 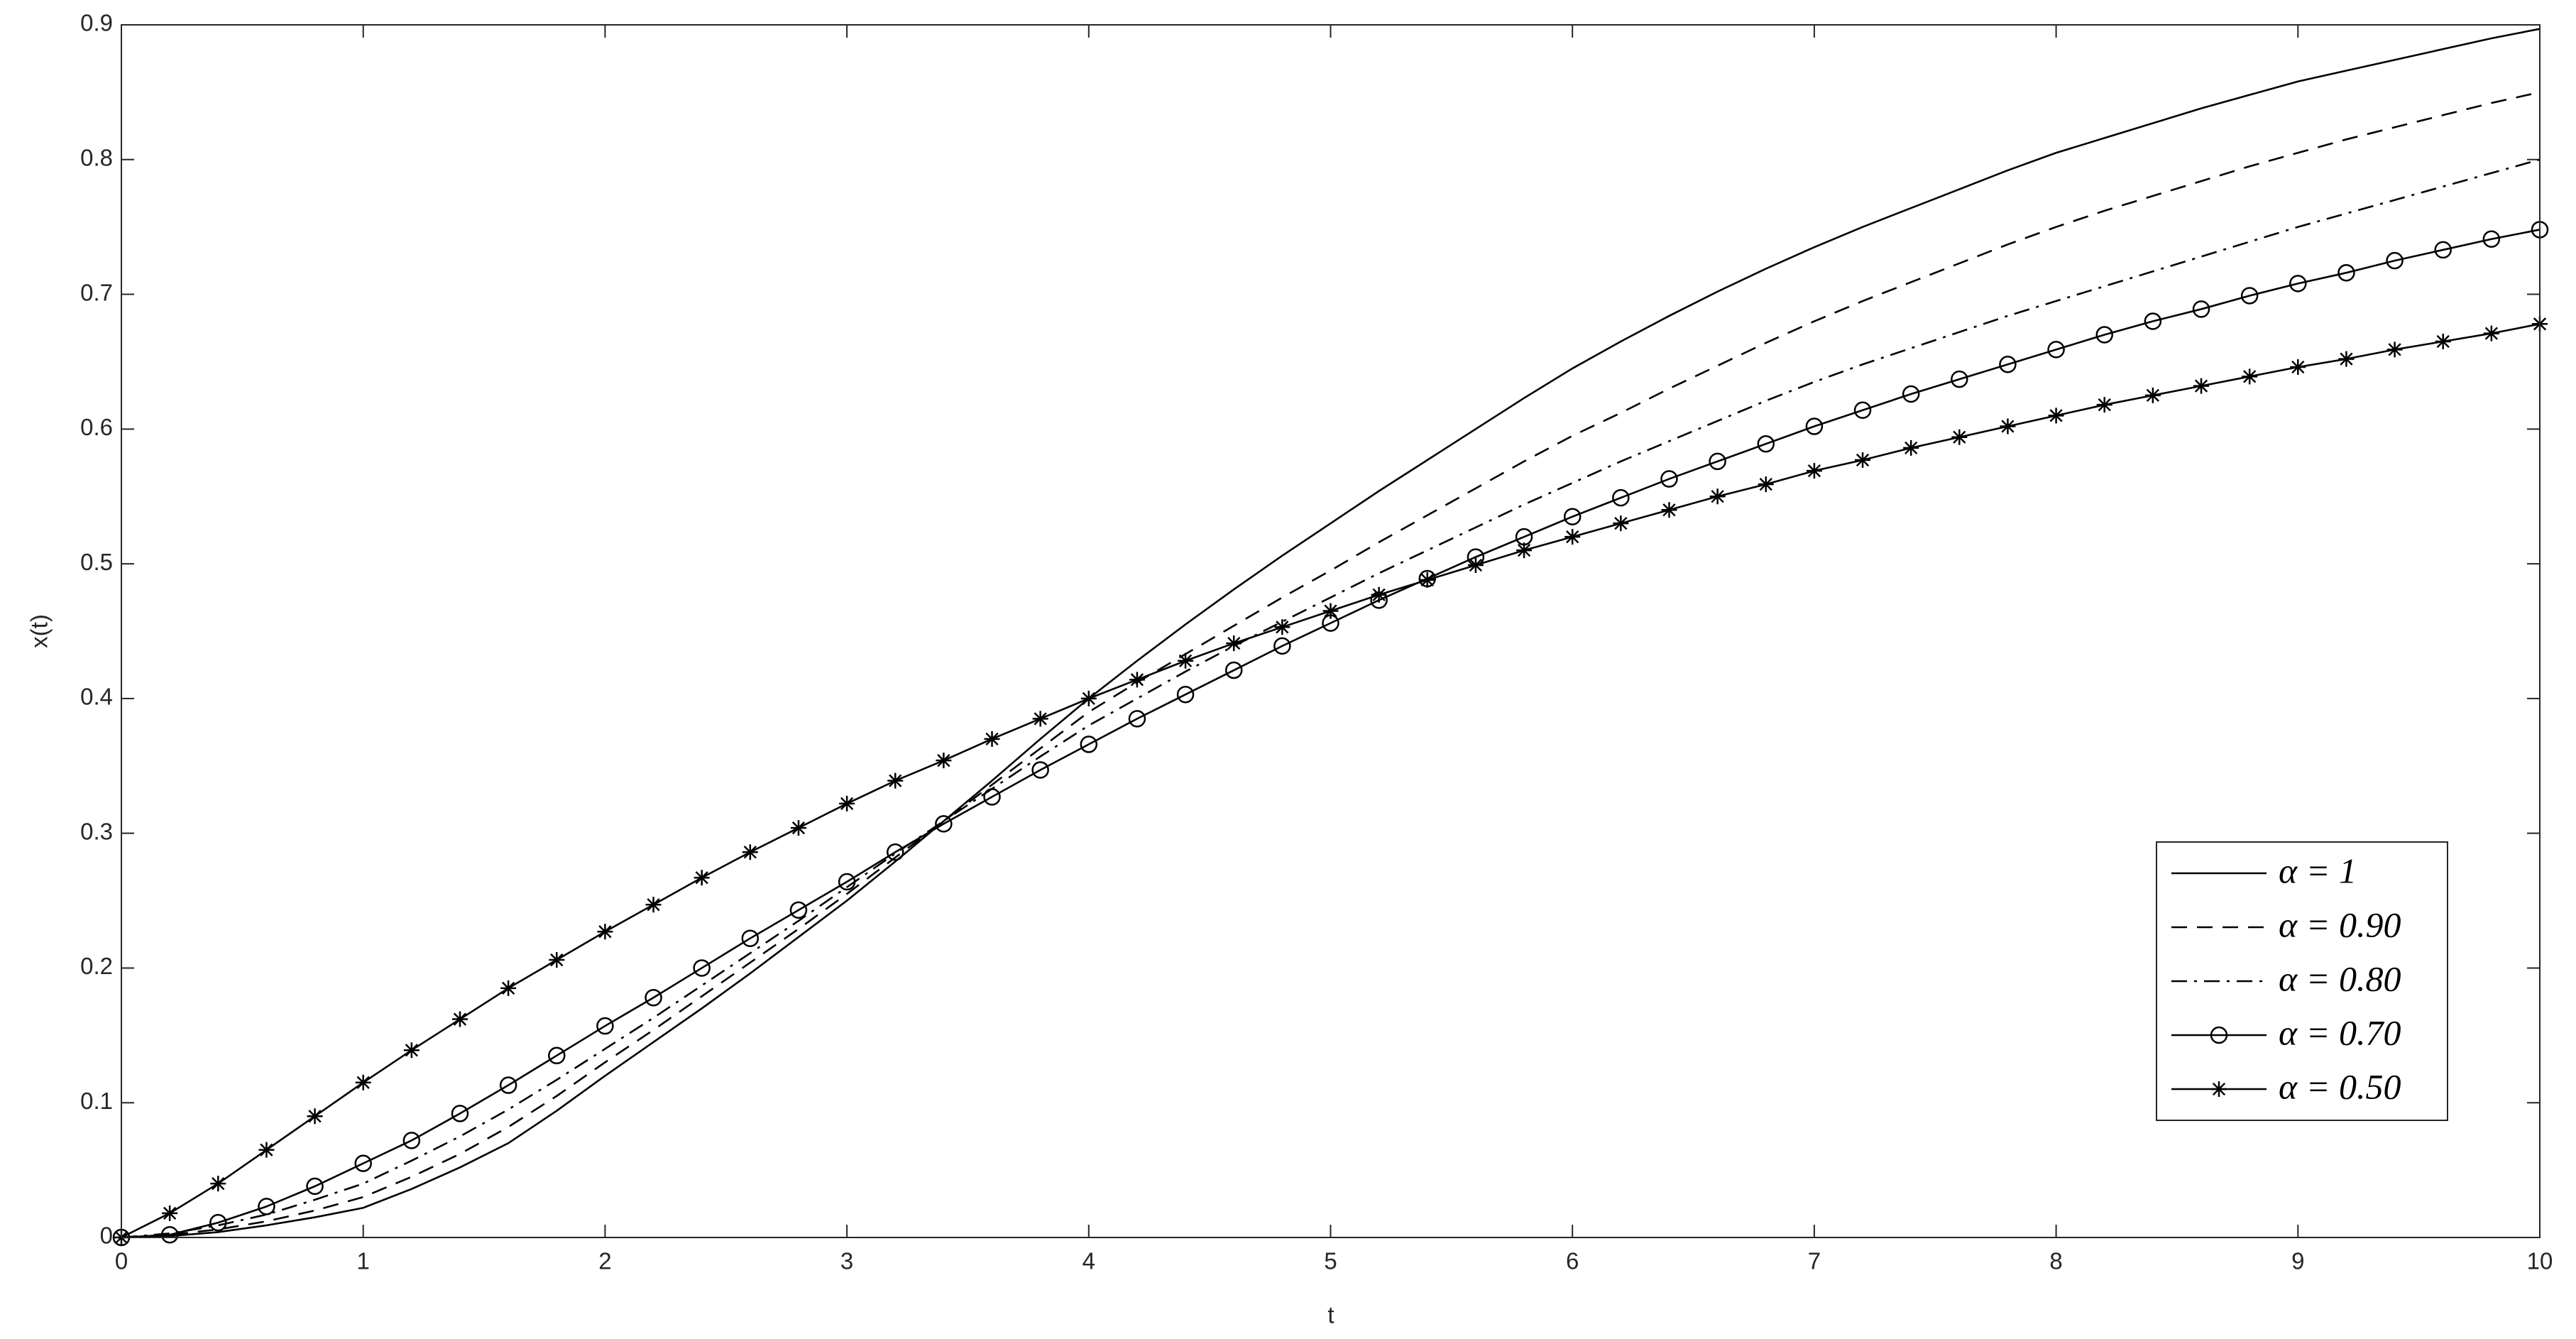 I want to click on legend-label: α = 0.90, so click(x=2340, y=924).